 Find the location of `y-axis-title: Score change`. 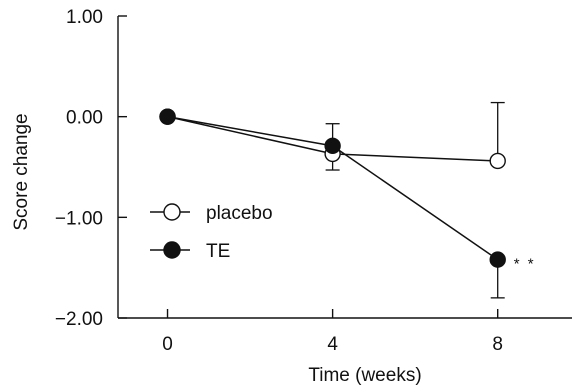

y-axis-title: Score change is located at coordinates (21, 171).